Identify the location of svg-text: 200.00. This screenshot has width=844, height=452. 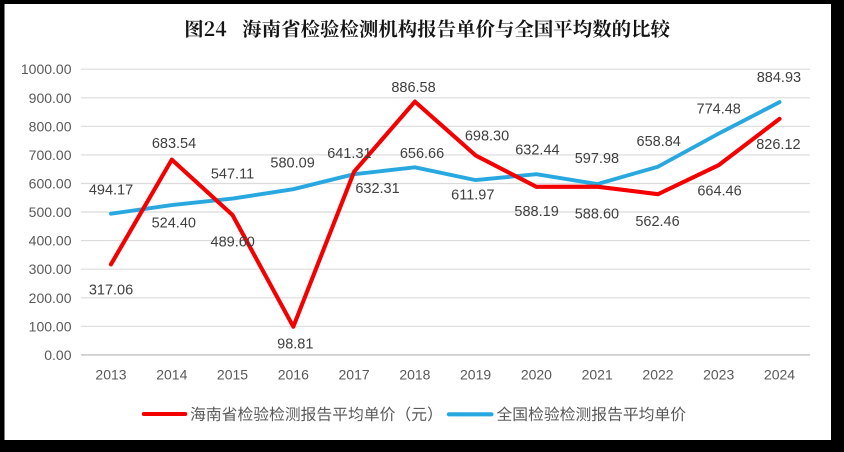
(50, 298).